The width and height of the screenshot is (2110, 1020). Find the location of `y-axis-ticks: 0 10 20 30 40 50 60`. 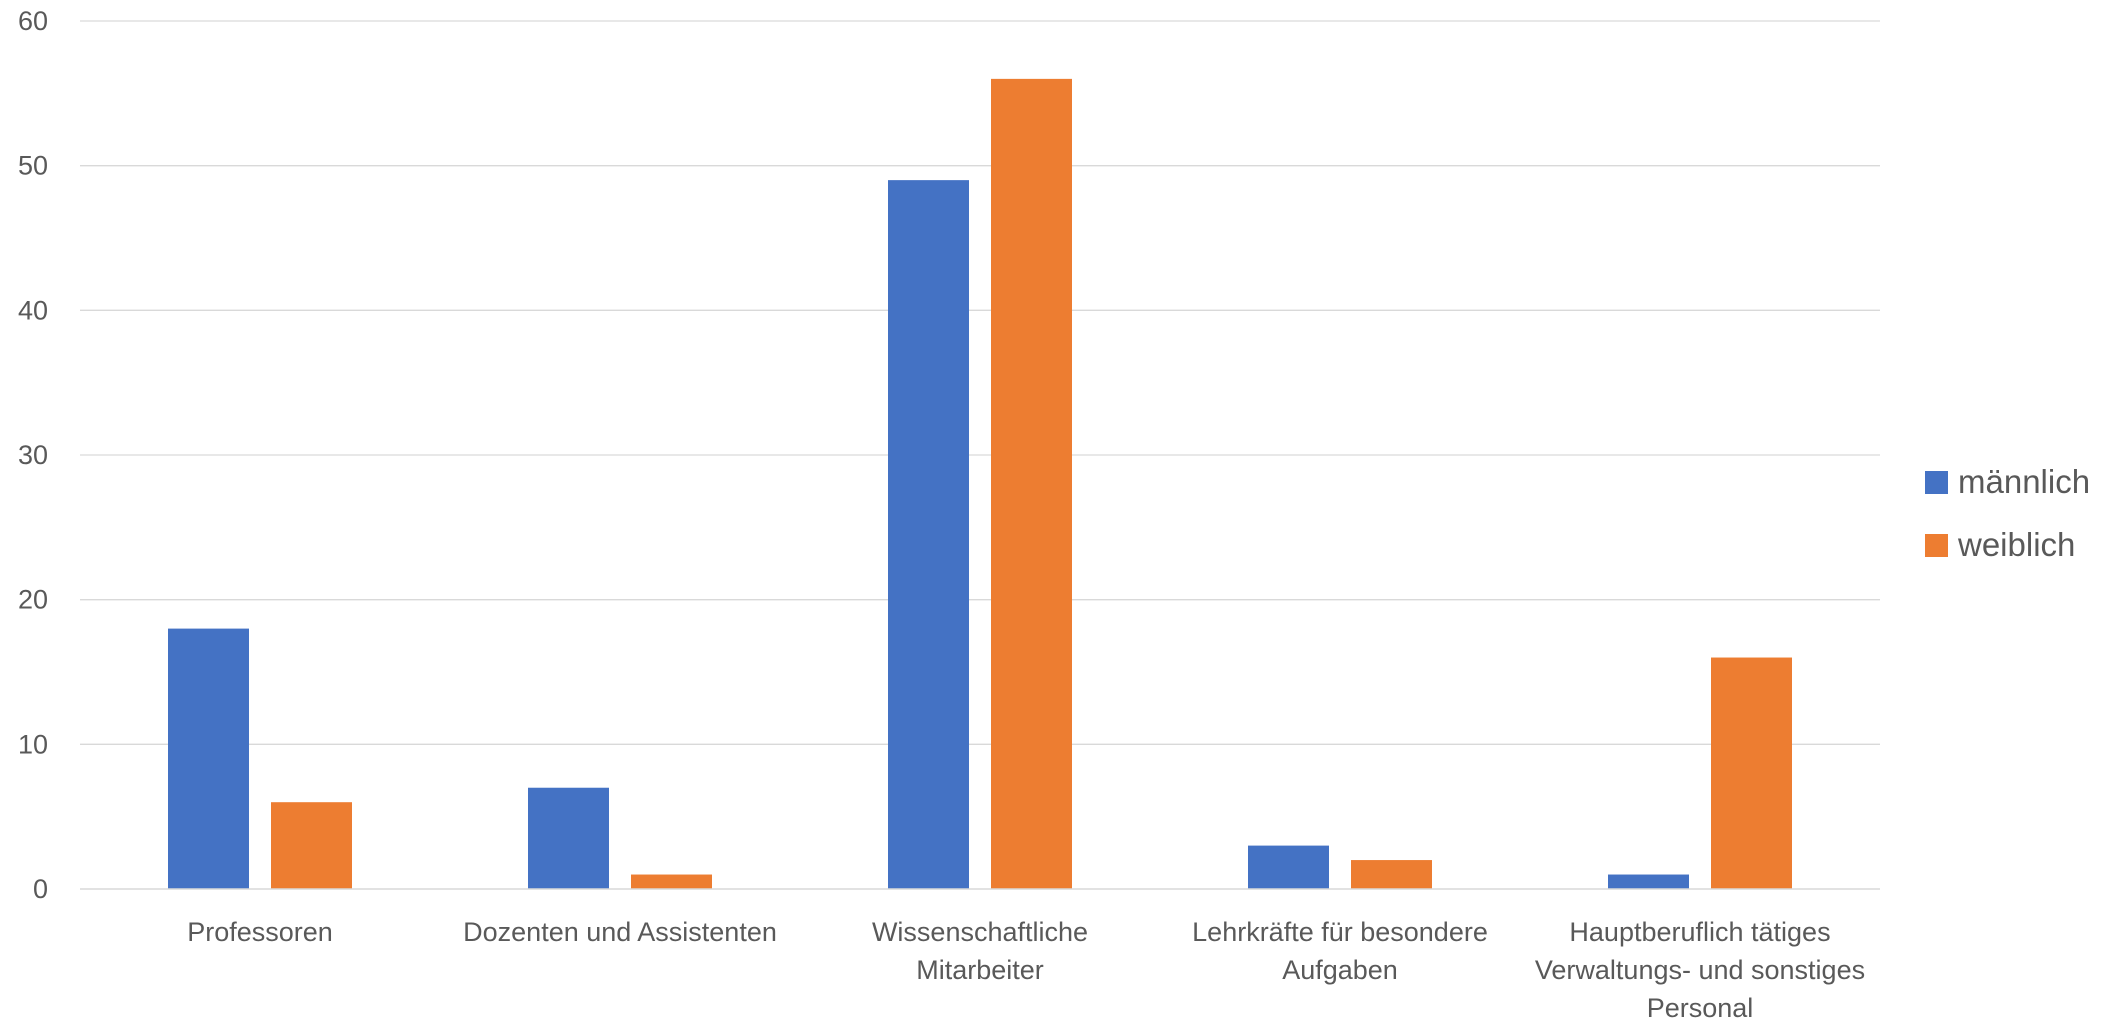

y-axis-ticks: 0 10 20 30 40 50 60 is located at coordinates (33, 455).